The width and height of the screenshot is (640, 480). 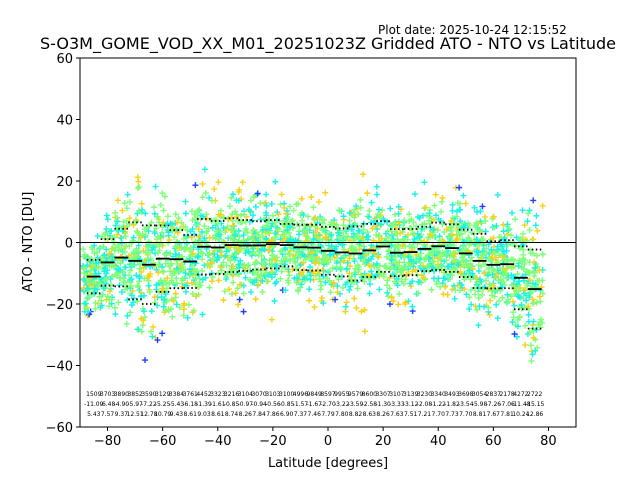 I want to click on std-label: 10.24, so click(x=520, y=414).